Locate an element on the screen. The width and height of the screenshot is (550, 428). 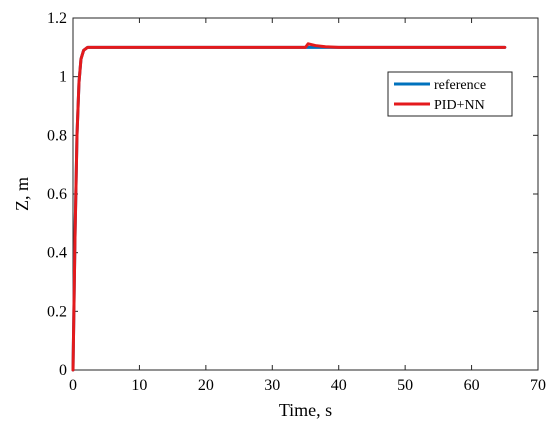
x-tick-label: 50 is located at coordinates (405, 385).